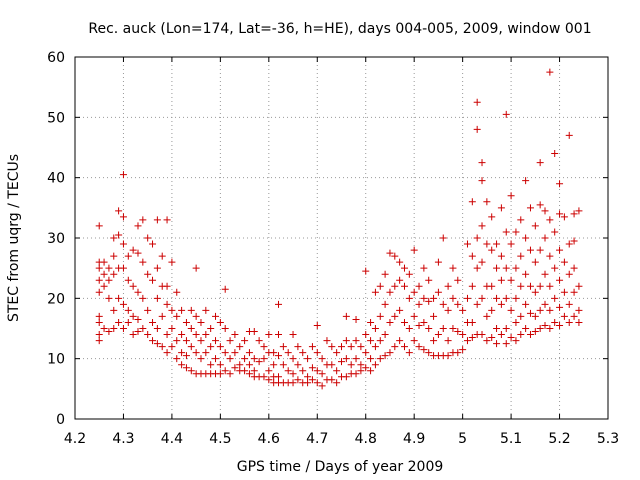 Image resolution: width=640 pixels, height=480 pixels. What do you see at coordinates (220, 439) in the screenshot?
I see `x-tick-label: 4.5` at bounding box center [220, 439].